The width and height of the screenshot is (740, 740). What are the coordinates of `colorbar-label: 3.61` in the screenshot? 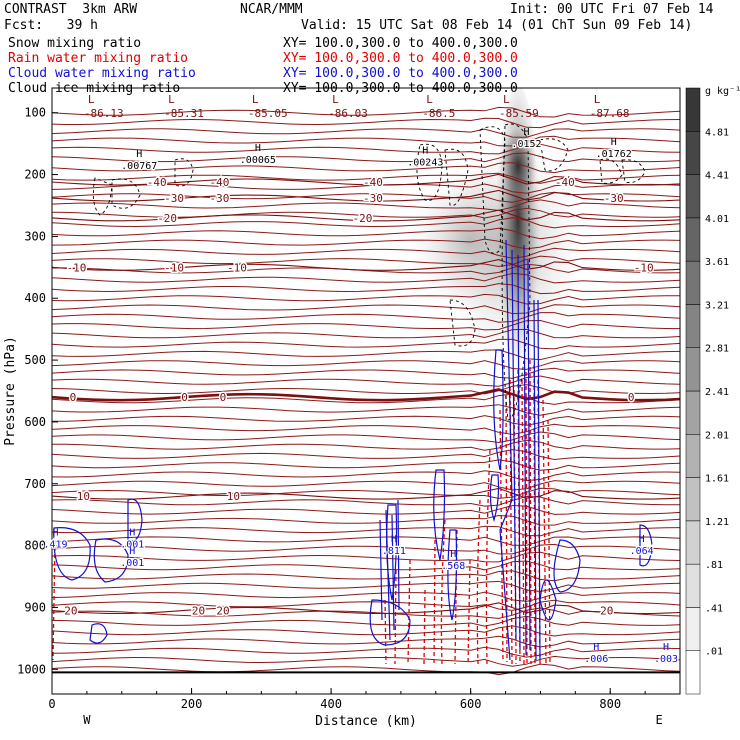 It's located at (717, 262).